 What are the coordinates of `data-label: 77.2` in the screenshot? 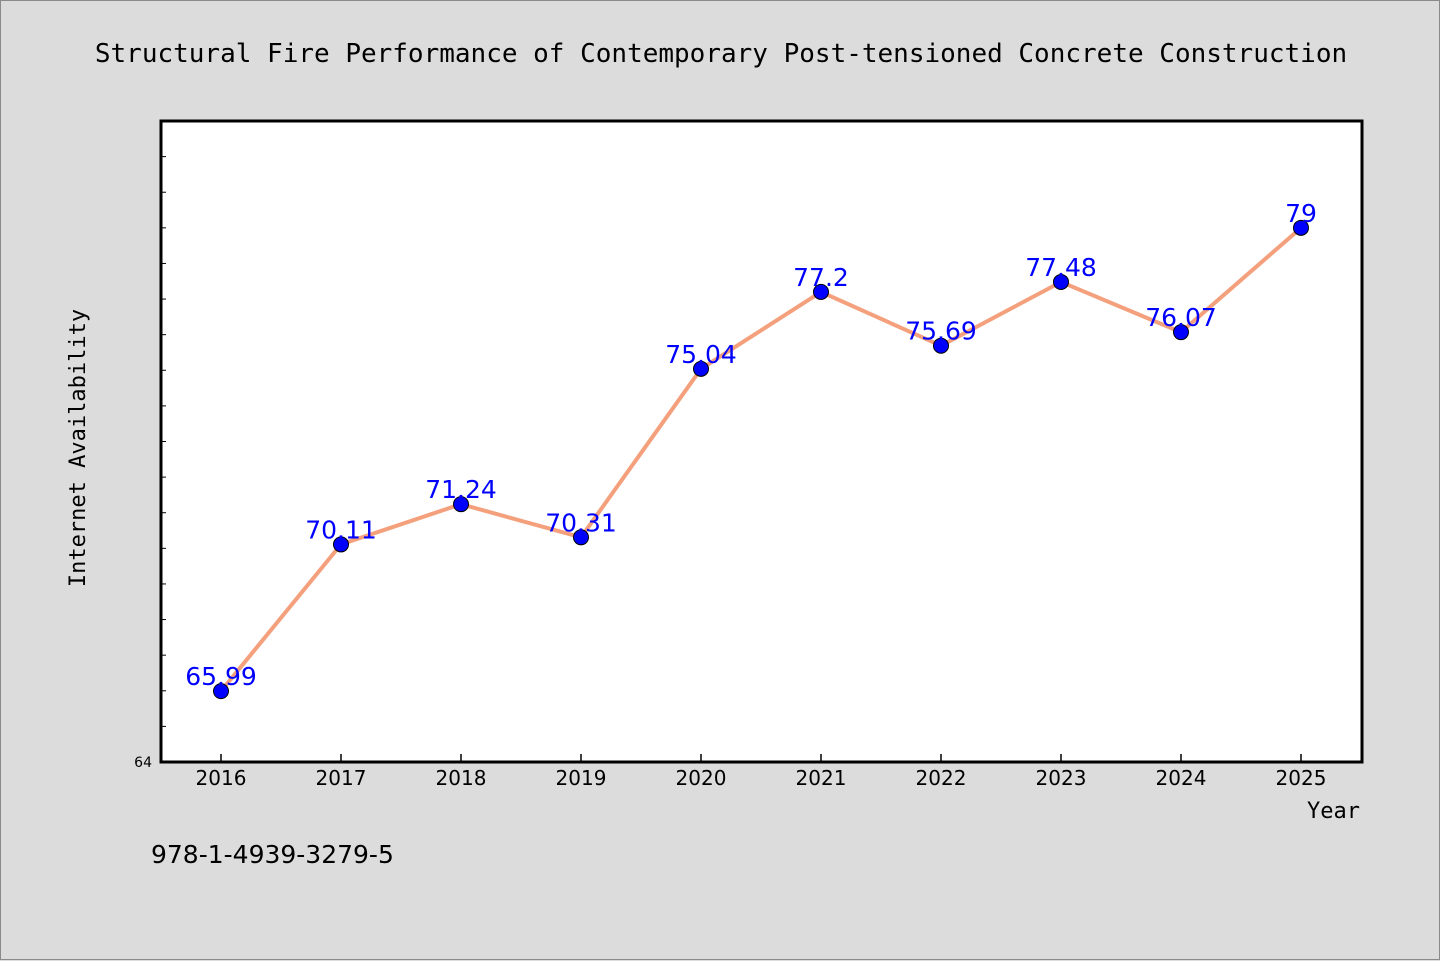 It's located at (821, 277).